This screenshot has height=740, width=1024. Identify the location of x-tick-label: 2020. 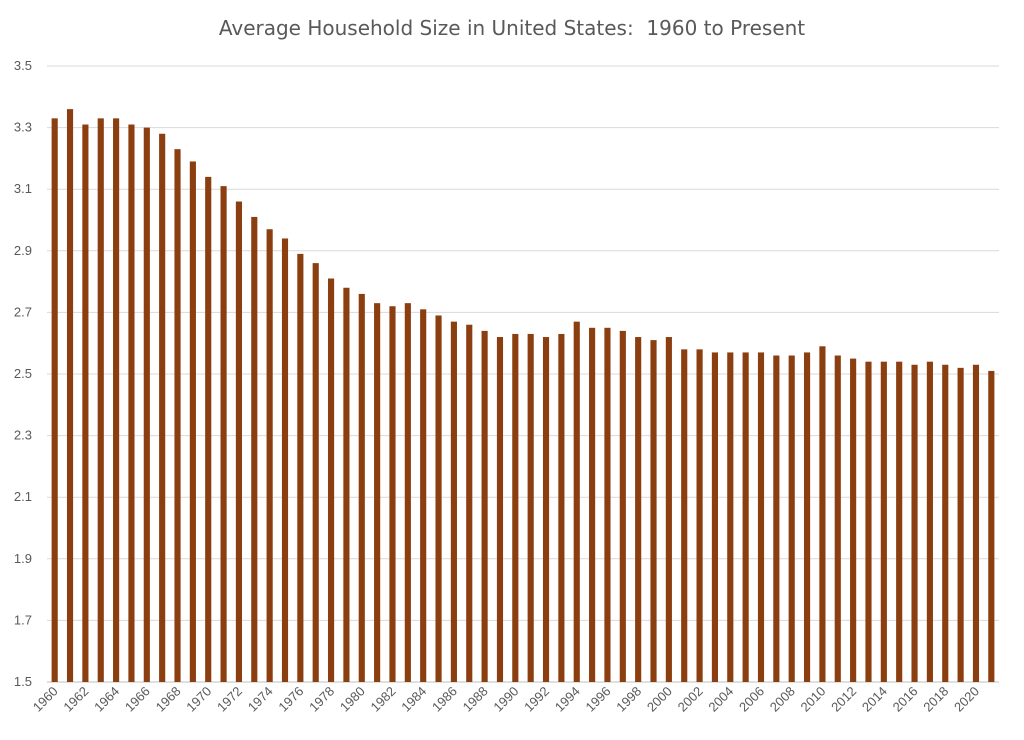
(966, 699).